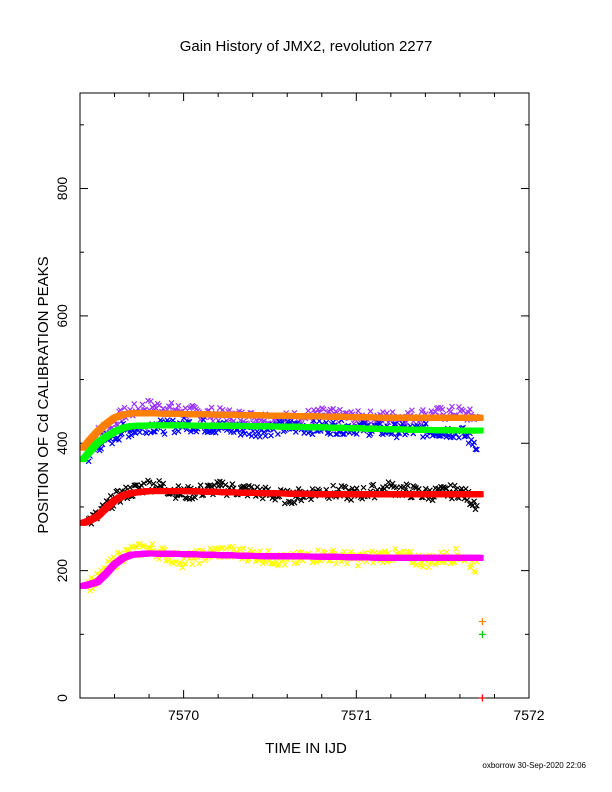 This screenshot has width=612, height=792. What do you see at coordinates (43, 394) in the screenshot?
I see `y-axis-label: POSITION OF Cd CALIBRATION PEAKS` at bounding box center [43, 394].